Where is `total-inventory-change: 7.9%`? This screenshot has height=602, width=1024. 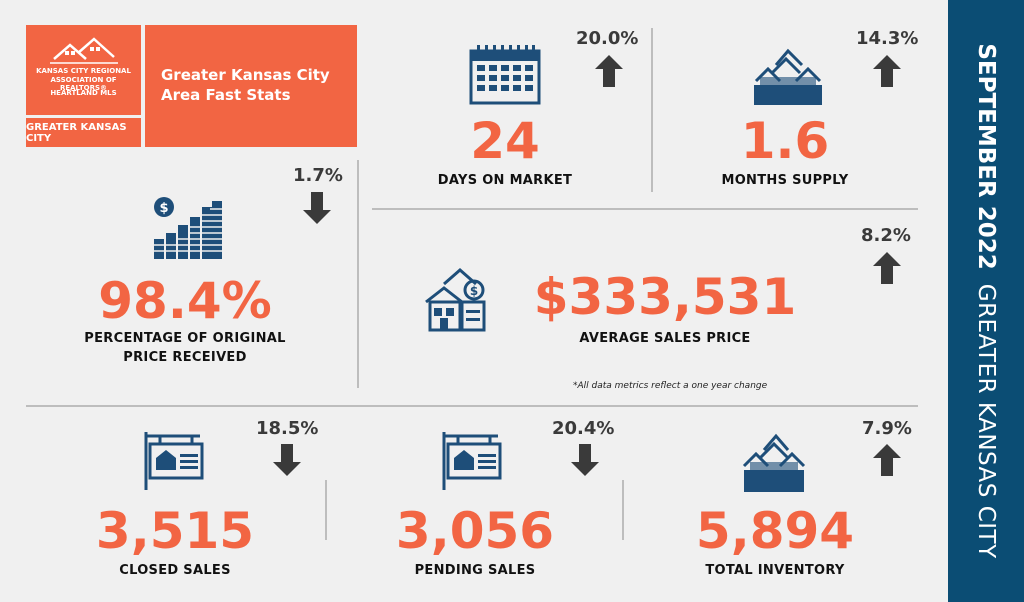 total-inventory-change: 7.9% is located at coordinates (887, 428).